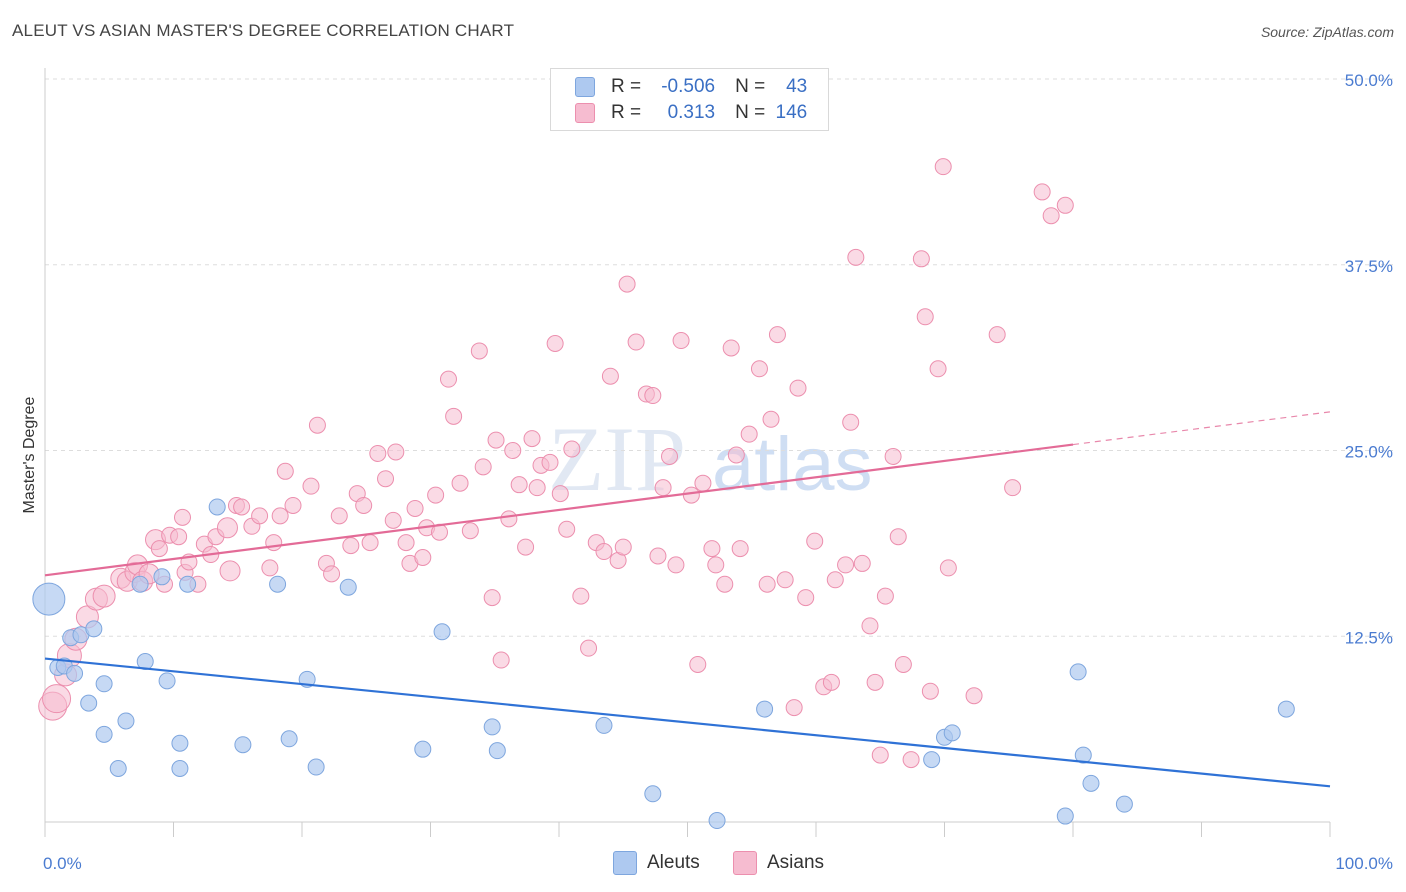 This screenshot has height=892, width=1406. What do you see at coordinates (791, 112) in the screenshot?
I see `asians-n-value: 146` at bounding box center [791, 112].